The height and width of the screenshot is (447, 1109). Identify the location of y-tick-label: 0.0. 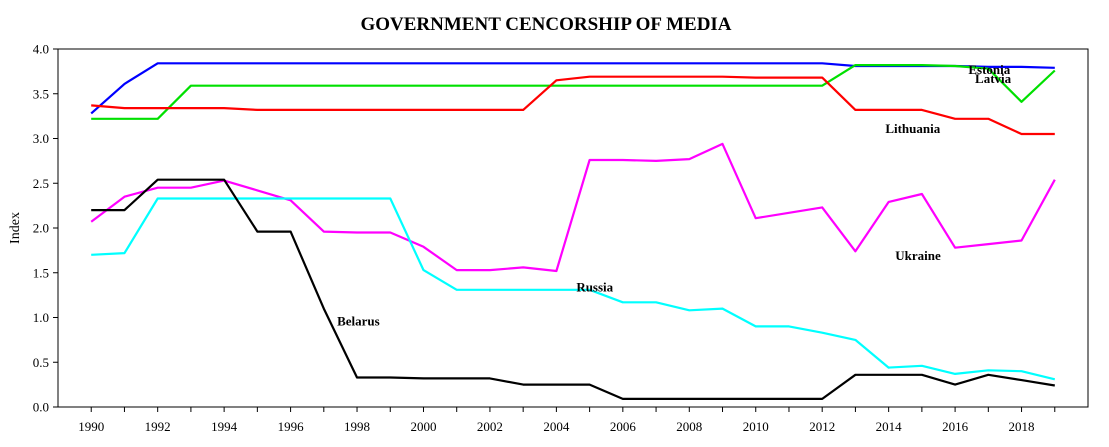
(41, 407).